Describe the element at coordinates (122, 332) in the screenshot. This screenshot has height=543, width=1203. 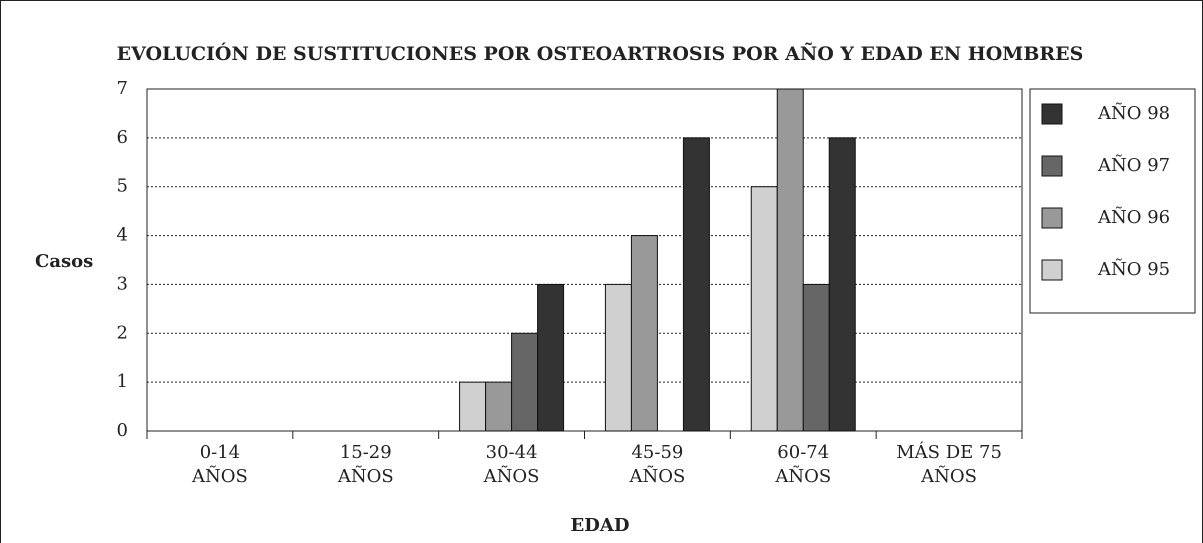
I see `y-tick-label: 2` at that location.